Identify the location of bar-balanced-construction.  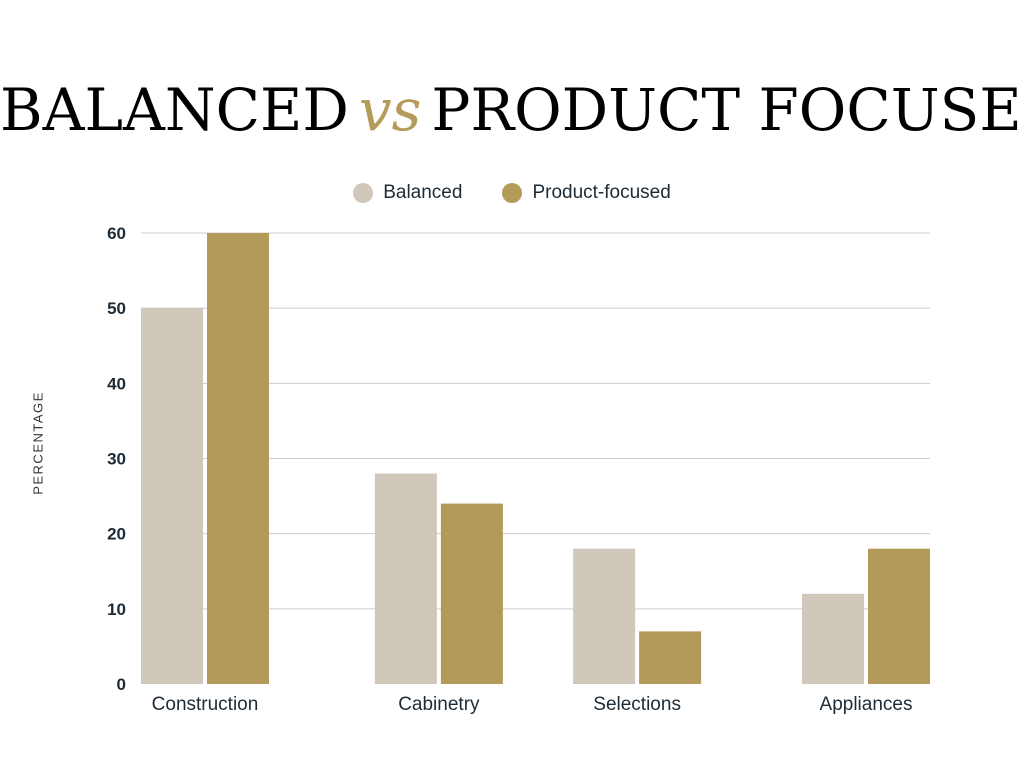
(172, 496).